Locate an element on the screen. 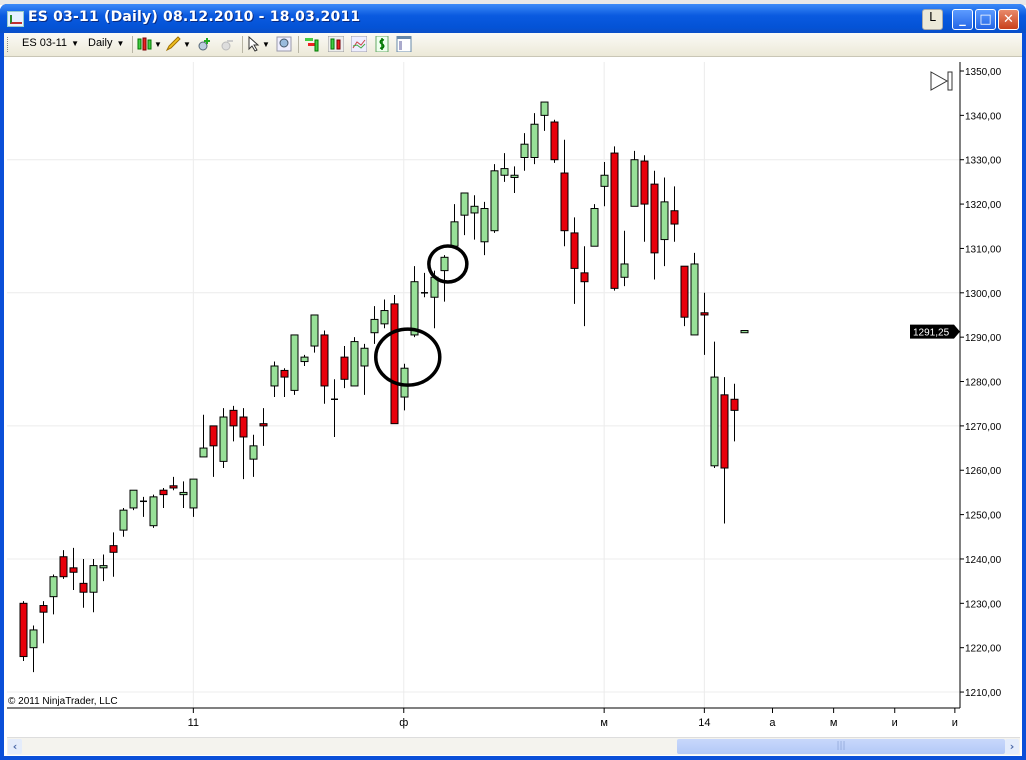 This screenshot has height=760, width=1026. minimize-button: _ is located at coordinates (962, 19).